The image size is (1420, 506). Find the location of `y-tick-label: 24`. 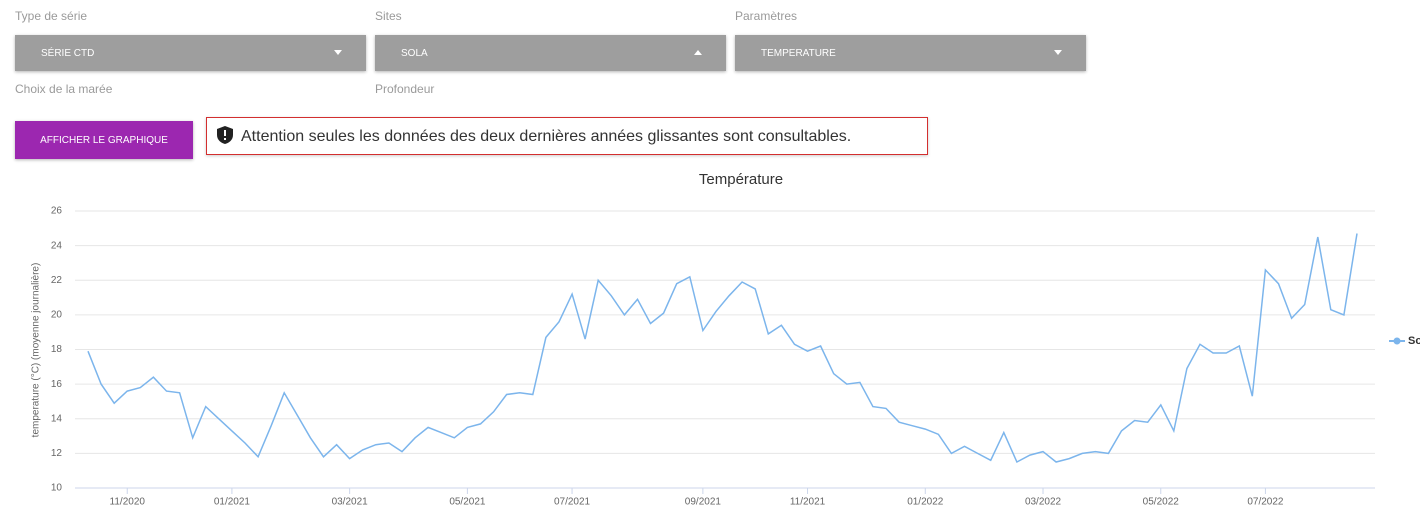

y-tick-label: 24 is located at coordinates (57, 245).